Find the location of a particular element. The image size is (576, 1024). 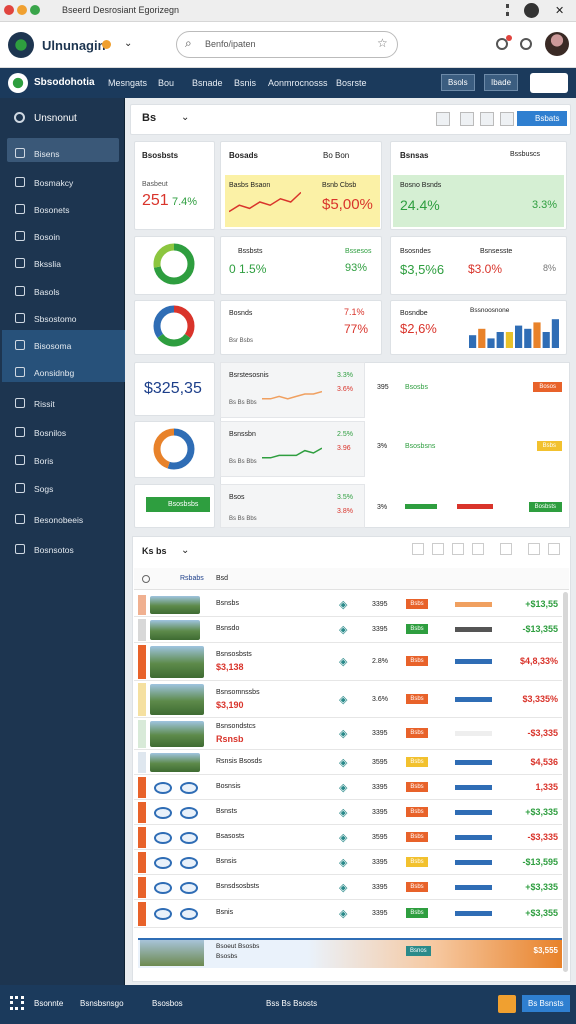

card-title: Bsnsas is located at coordinates (414, 155).